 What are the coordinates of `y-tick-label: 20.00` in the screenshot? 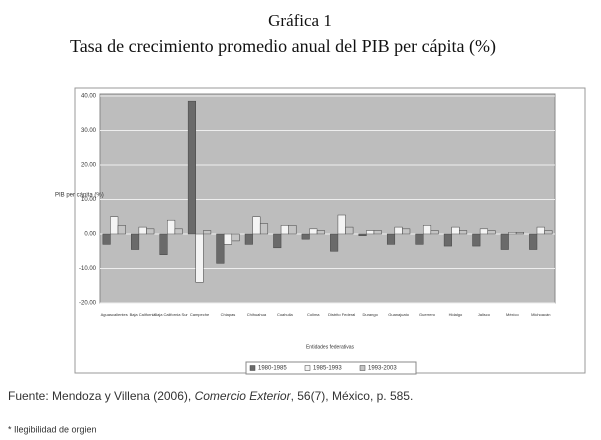 It's located at (89, 166).